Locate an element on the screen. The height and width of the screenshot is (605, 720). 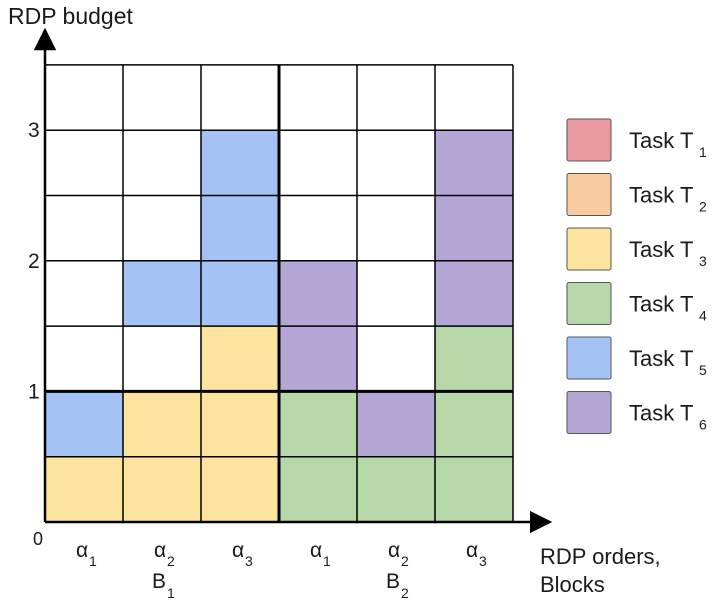
block-subscript: 1 is located at coordinates (171, 593).